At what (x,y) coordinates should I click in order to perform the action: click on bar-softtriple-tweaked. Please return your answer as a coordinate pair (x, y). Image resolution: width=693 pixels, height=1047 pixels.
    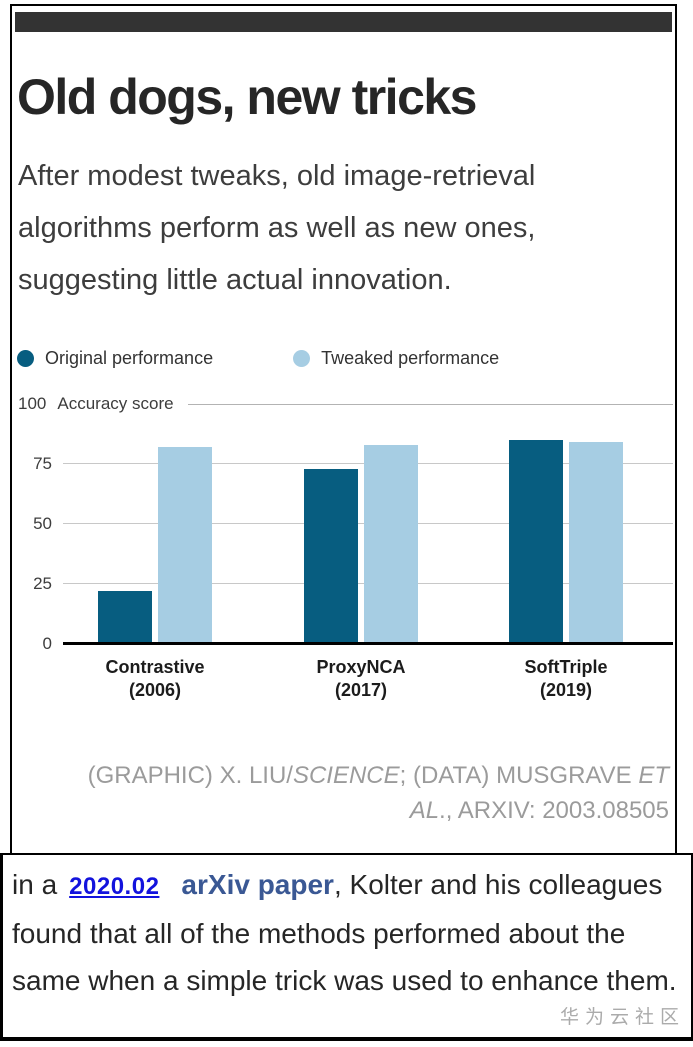
    Looking at the image, I should click on (596, 543).